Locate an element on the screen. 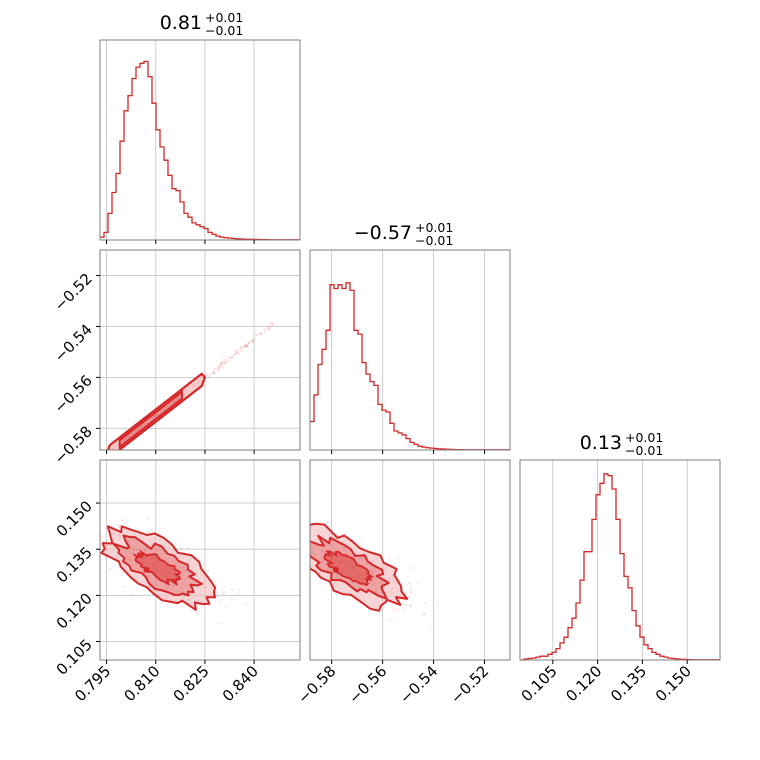 The width and height of the screenshot is (760, 760). contour-inner is located at coordinates (150, 419).